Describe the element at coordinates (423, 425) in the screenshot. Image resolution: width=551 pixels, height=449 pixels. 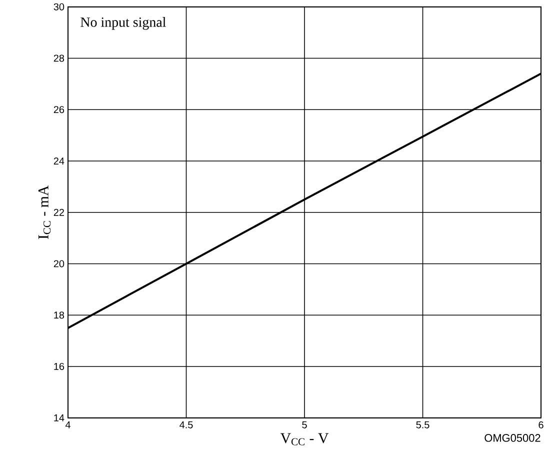
I see `x-tick-label: 5.5` at that location.